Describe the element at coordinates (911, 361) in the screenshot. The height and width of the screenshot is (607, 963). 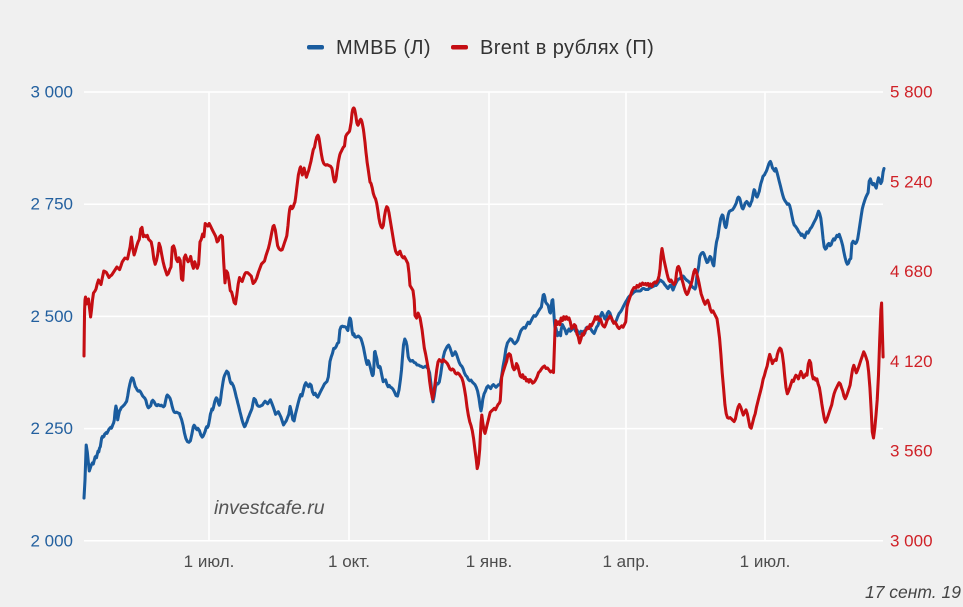
I see `svg-text: 4 120` at that location.